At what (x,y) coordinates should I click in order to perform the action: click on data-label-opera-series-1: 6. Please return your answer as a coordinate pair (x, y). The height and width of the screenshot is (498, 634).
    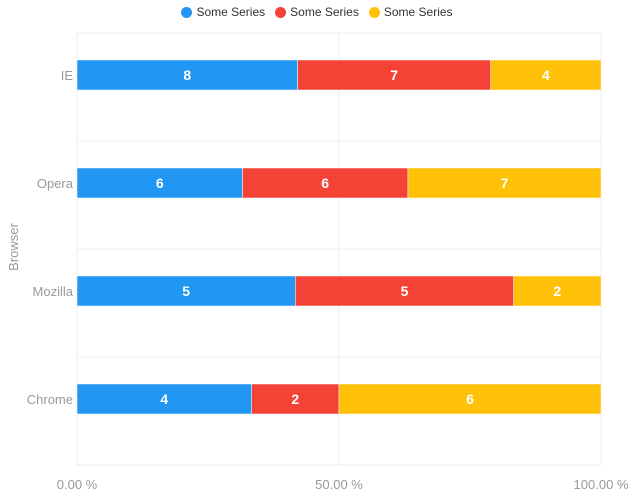
    Looking at the image, I should click on (325, 183).